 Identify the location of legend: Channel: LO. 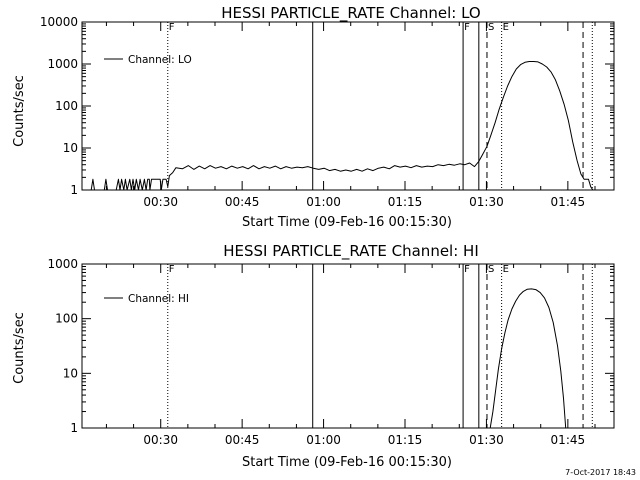
(148, 60).